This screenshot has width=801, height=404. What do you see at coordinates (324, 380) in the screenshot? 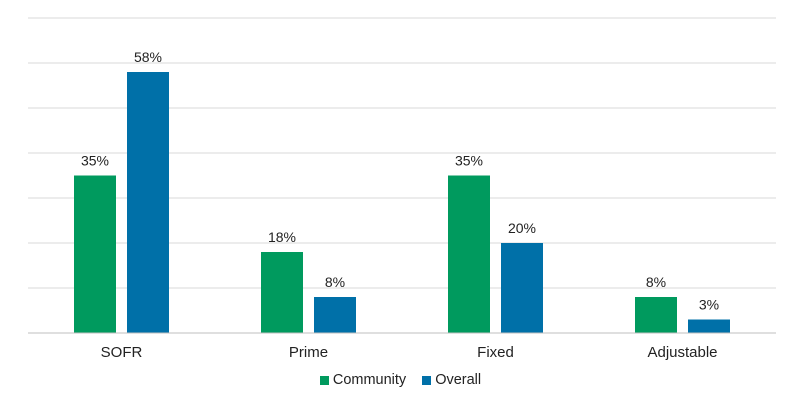
I see `legend-swatch-community` at bounding box center [324, 380].